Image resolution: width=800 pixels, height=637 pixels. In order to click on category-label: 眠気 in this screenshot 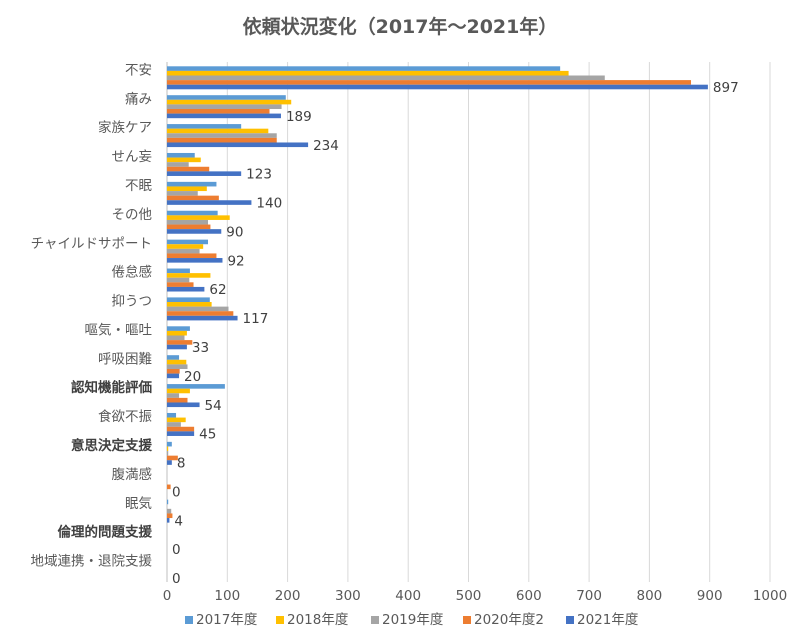, I will do `click(138, 504)`.